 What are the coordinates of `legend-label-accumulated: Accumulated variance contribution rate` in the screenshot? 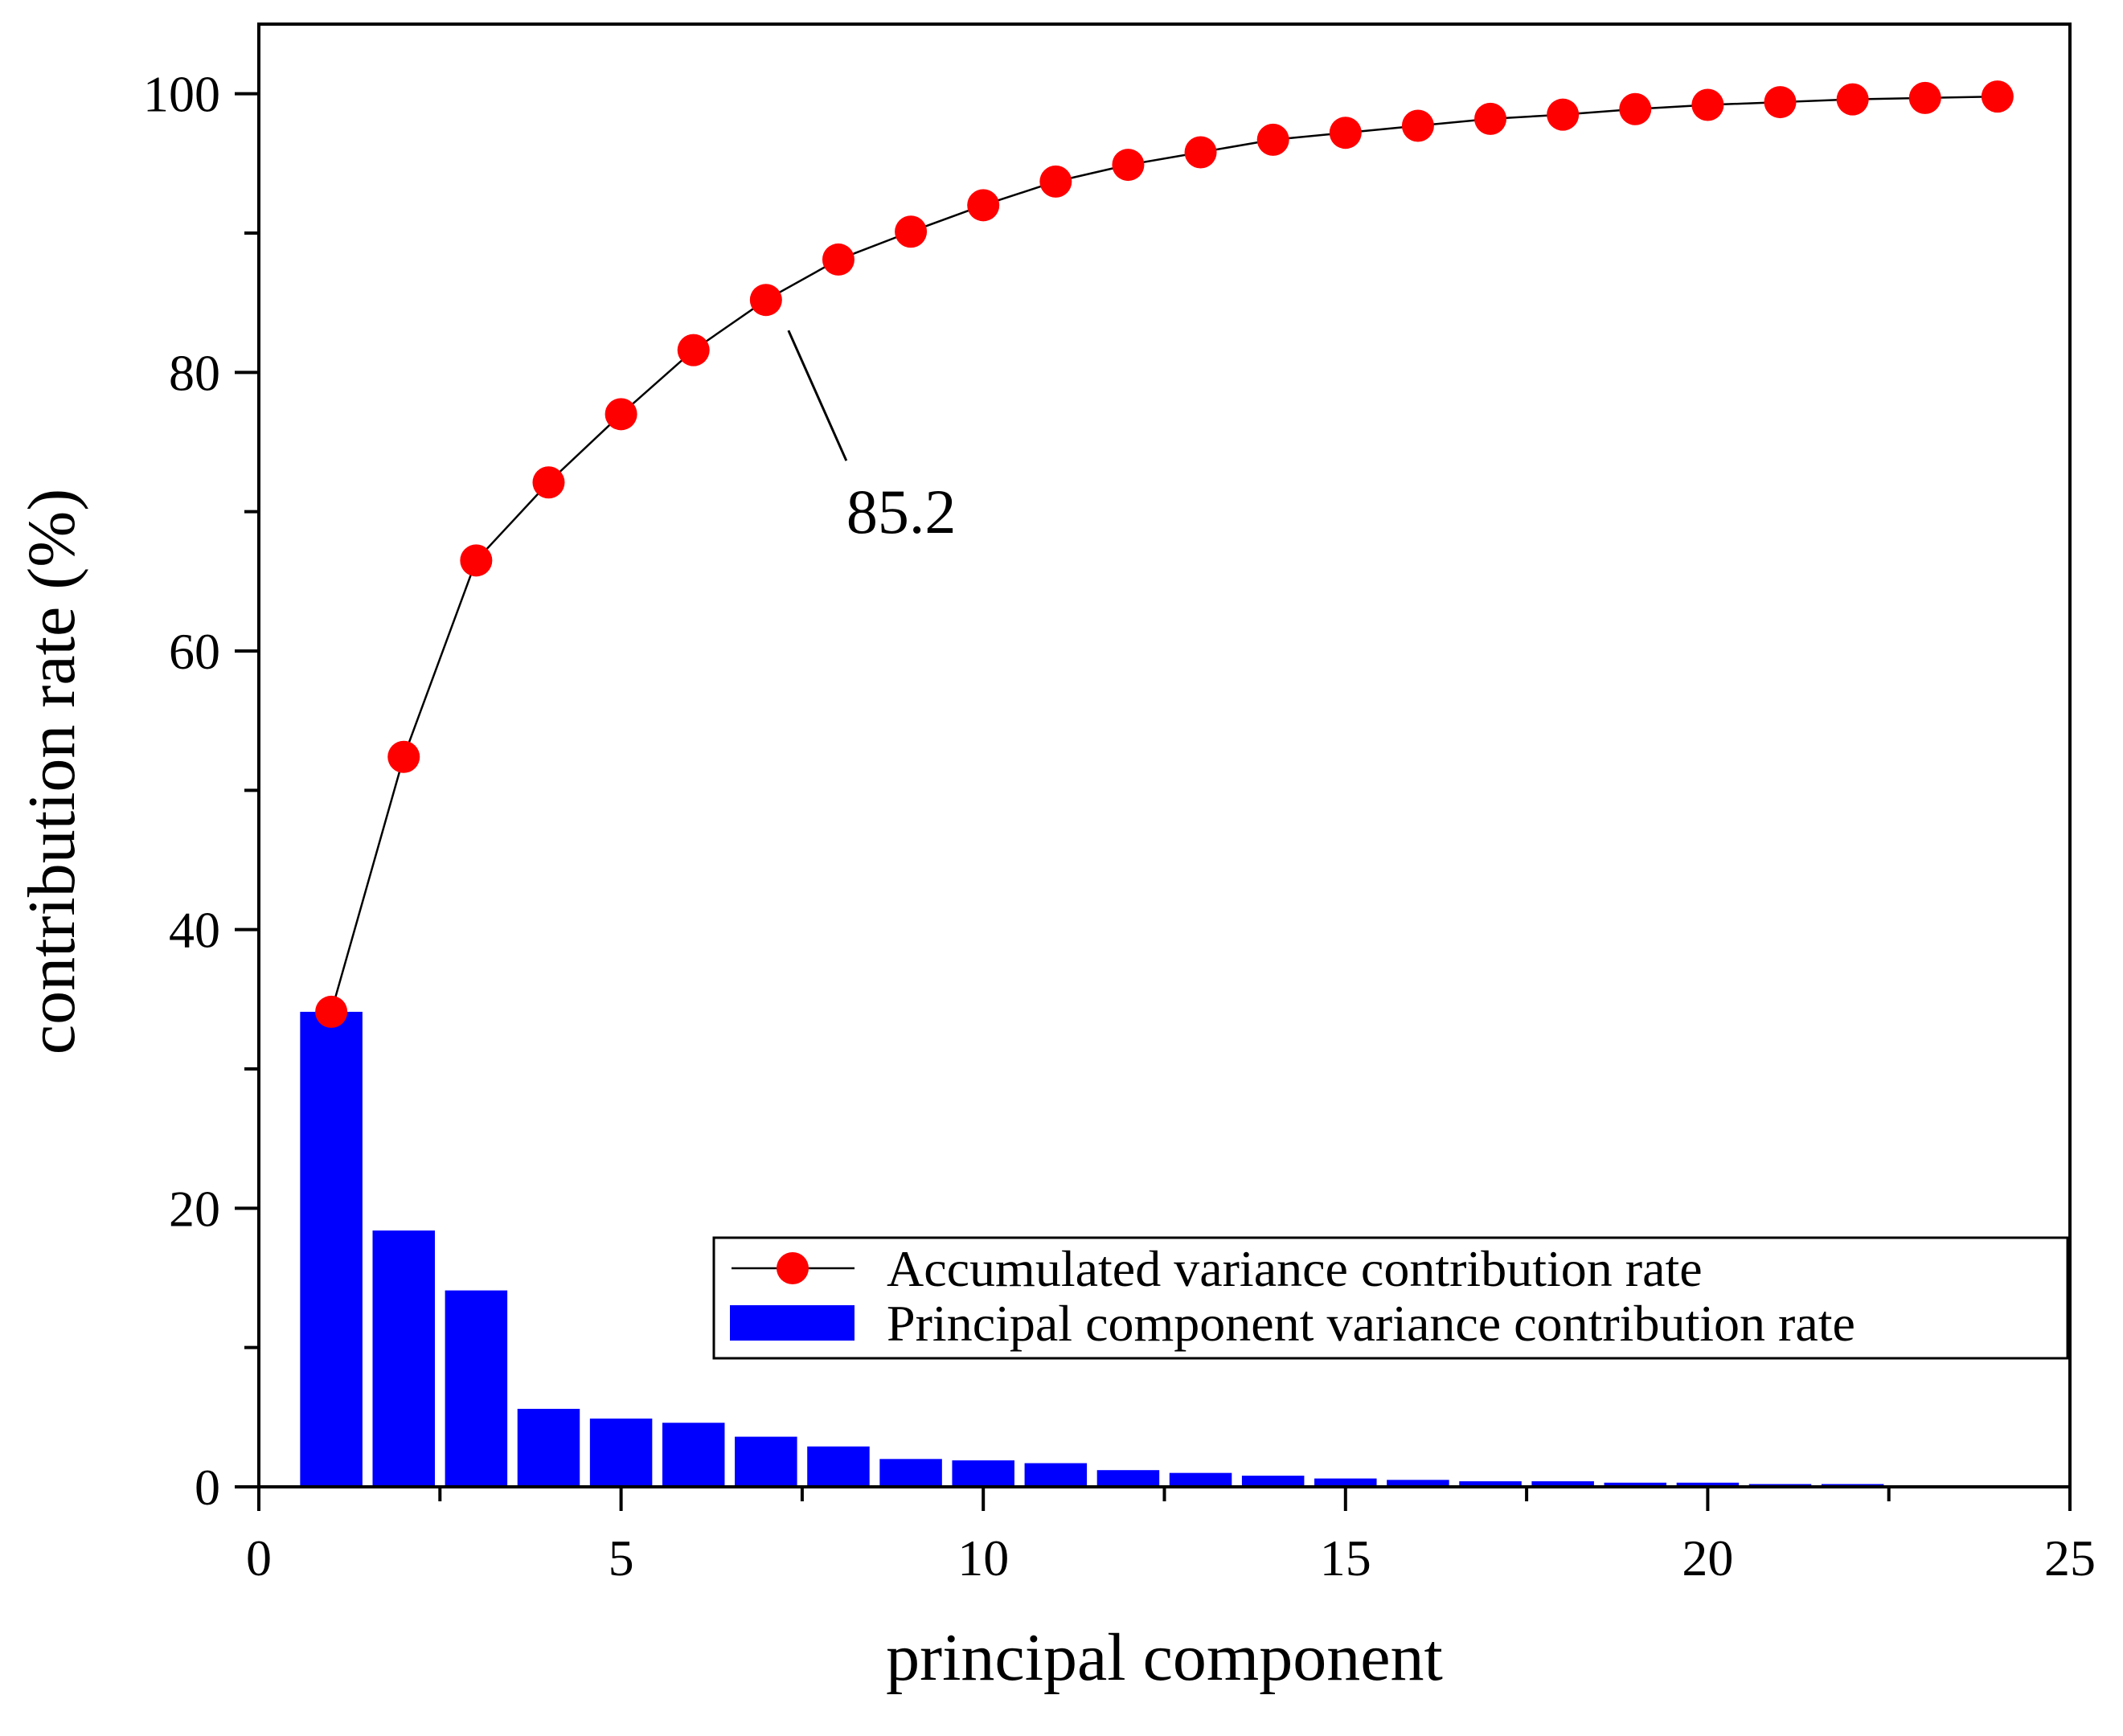 It's located at (1295, 1268).